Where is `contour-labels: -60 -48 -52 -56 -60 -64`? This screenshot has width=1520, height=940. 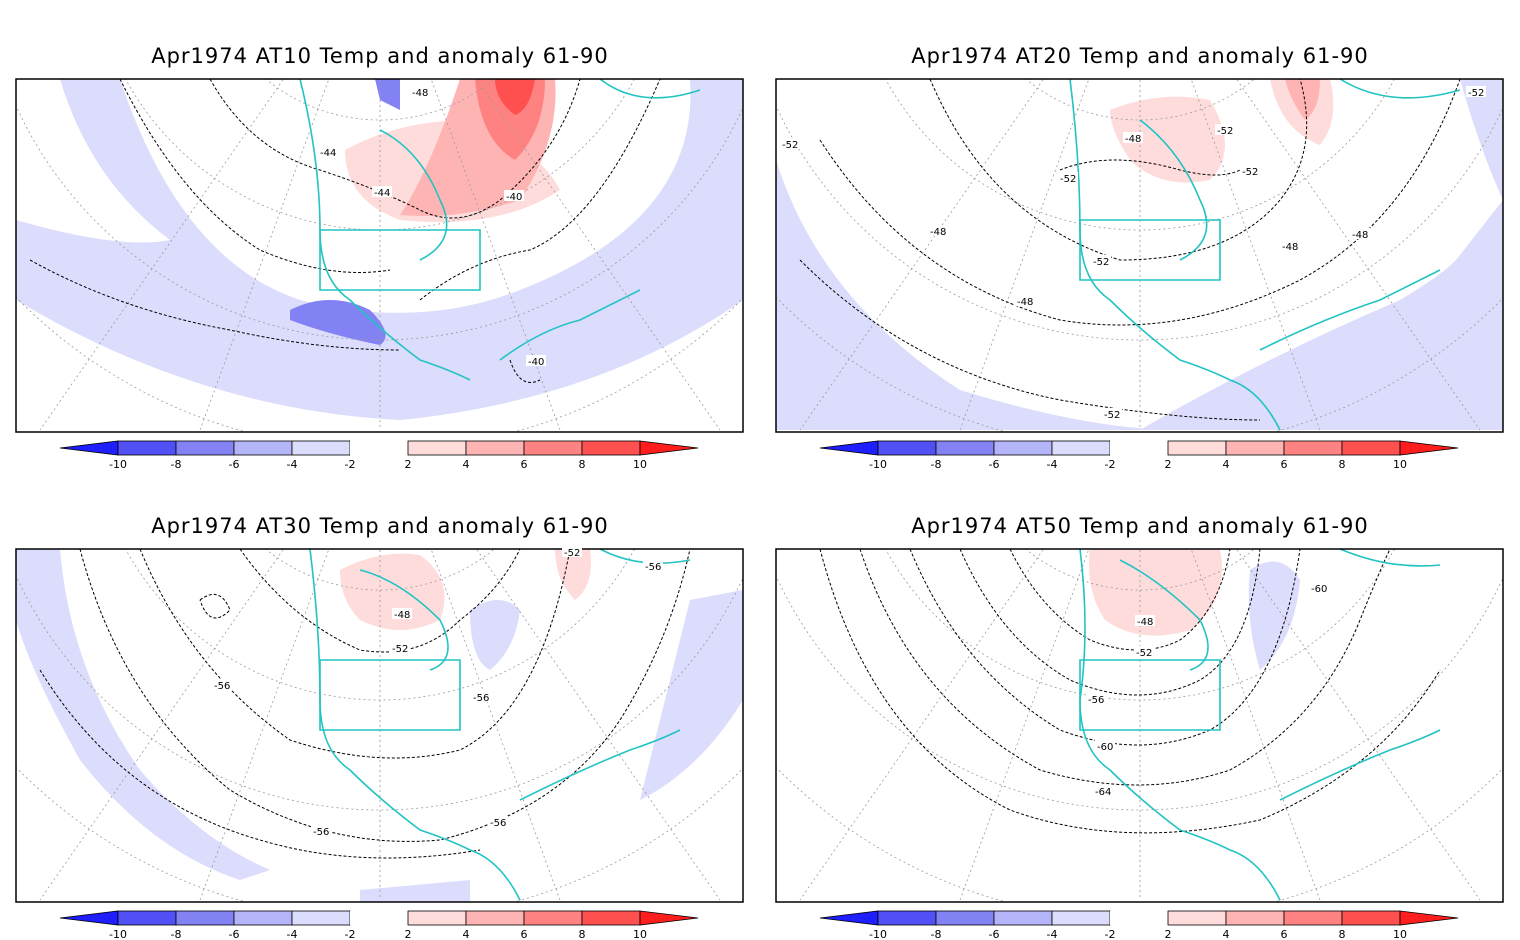
contour-labels: -60 -48 -52 -56 -60 -64 is located at coordinates (1207, 690).